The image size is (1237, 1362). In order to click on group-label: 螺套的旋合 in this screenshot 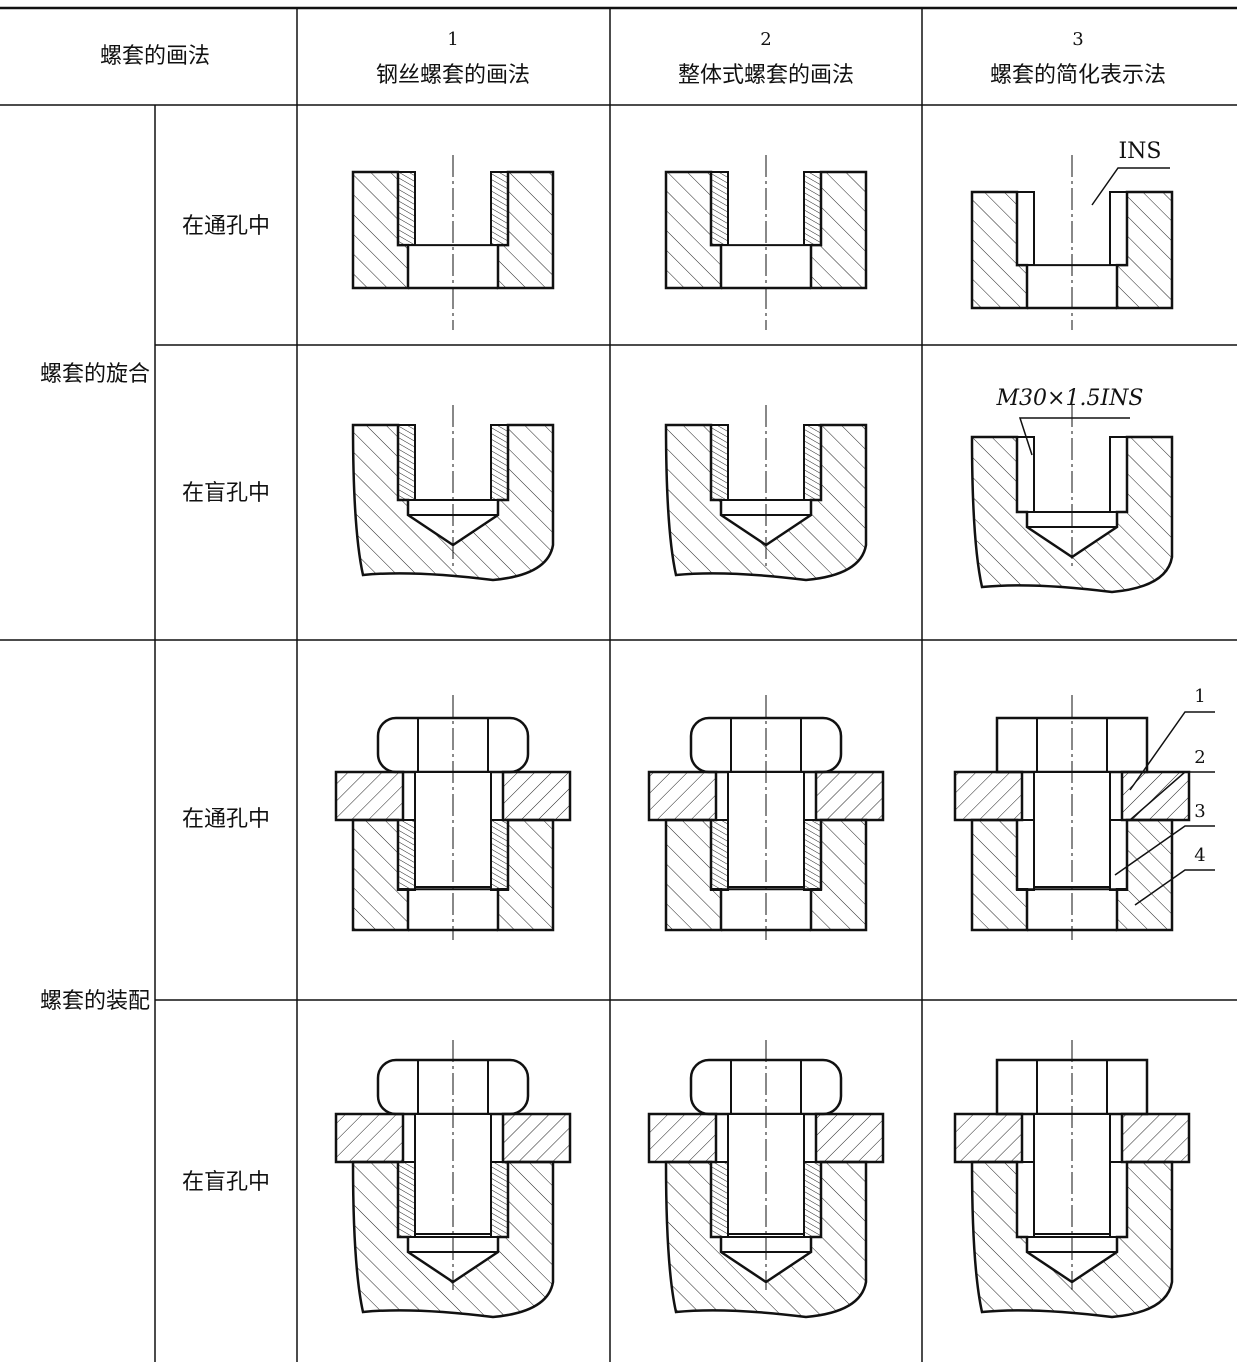, I will do `click(95, 374)`.